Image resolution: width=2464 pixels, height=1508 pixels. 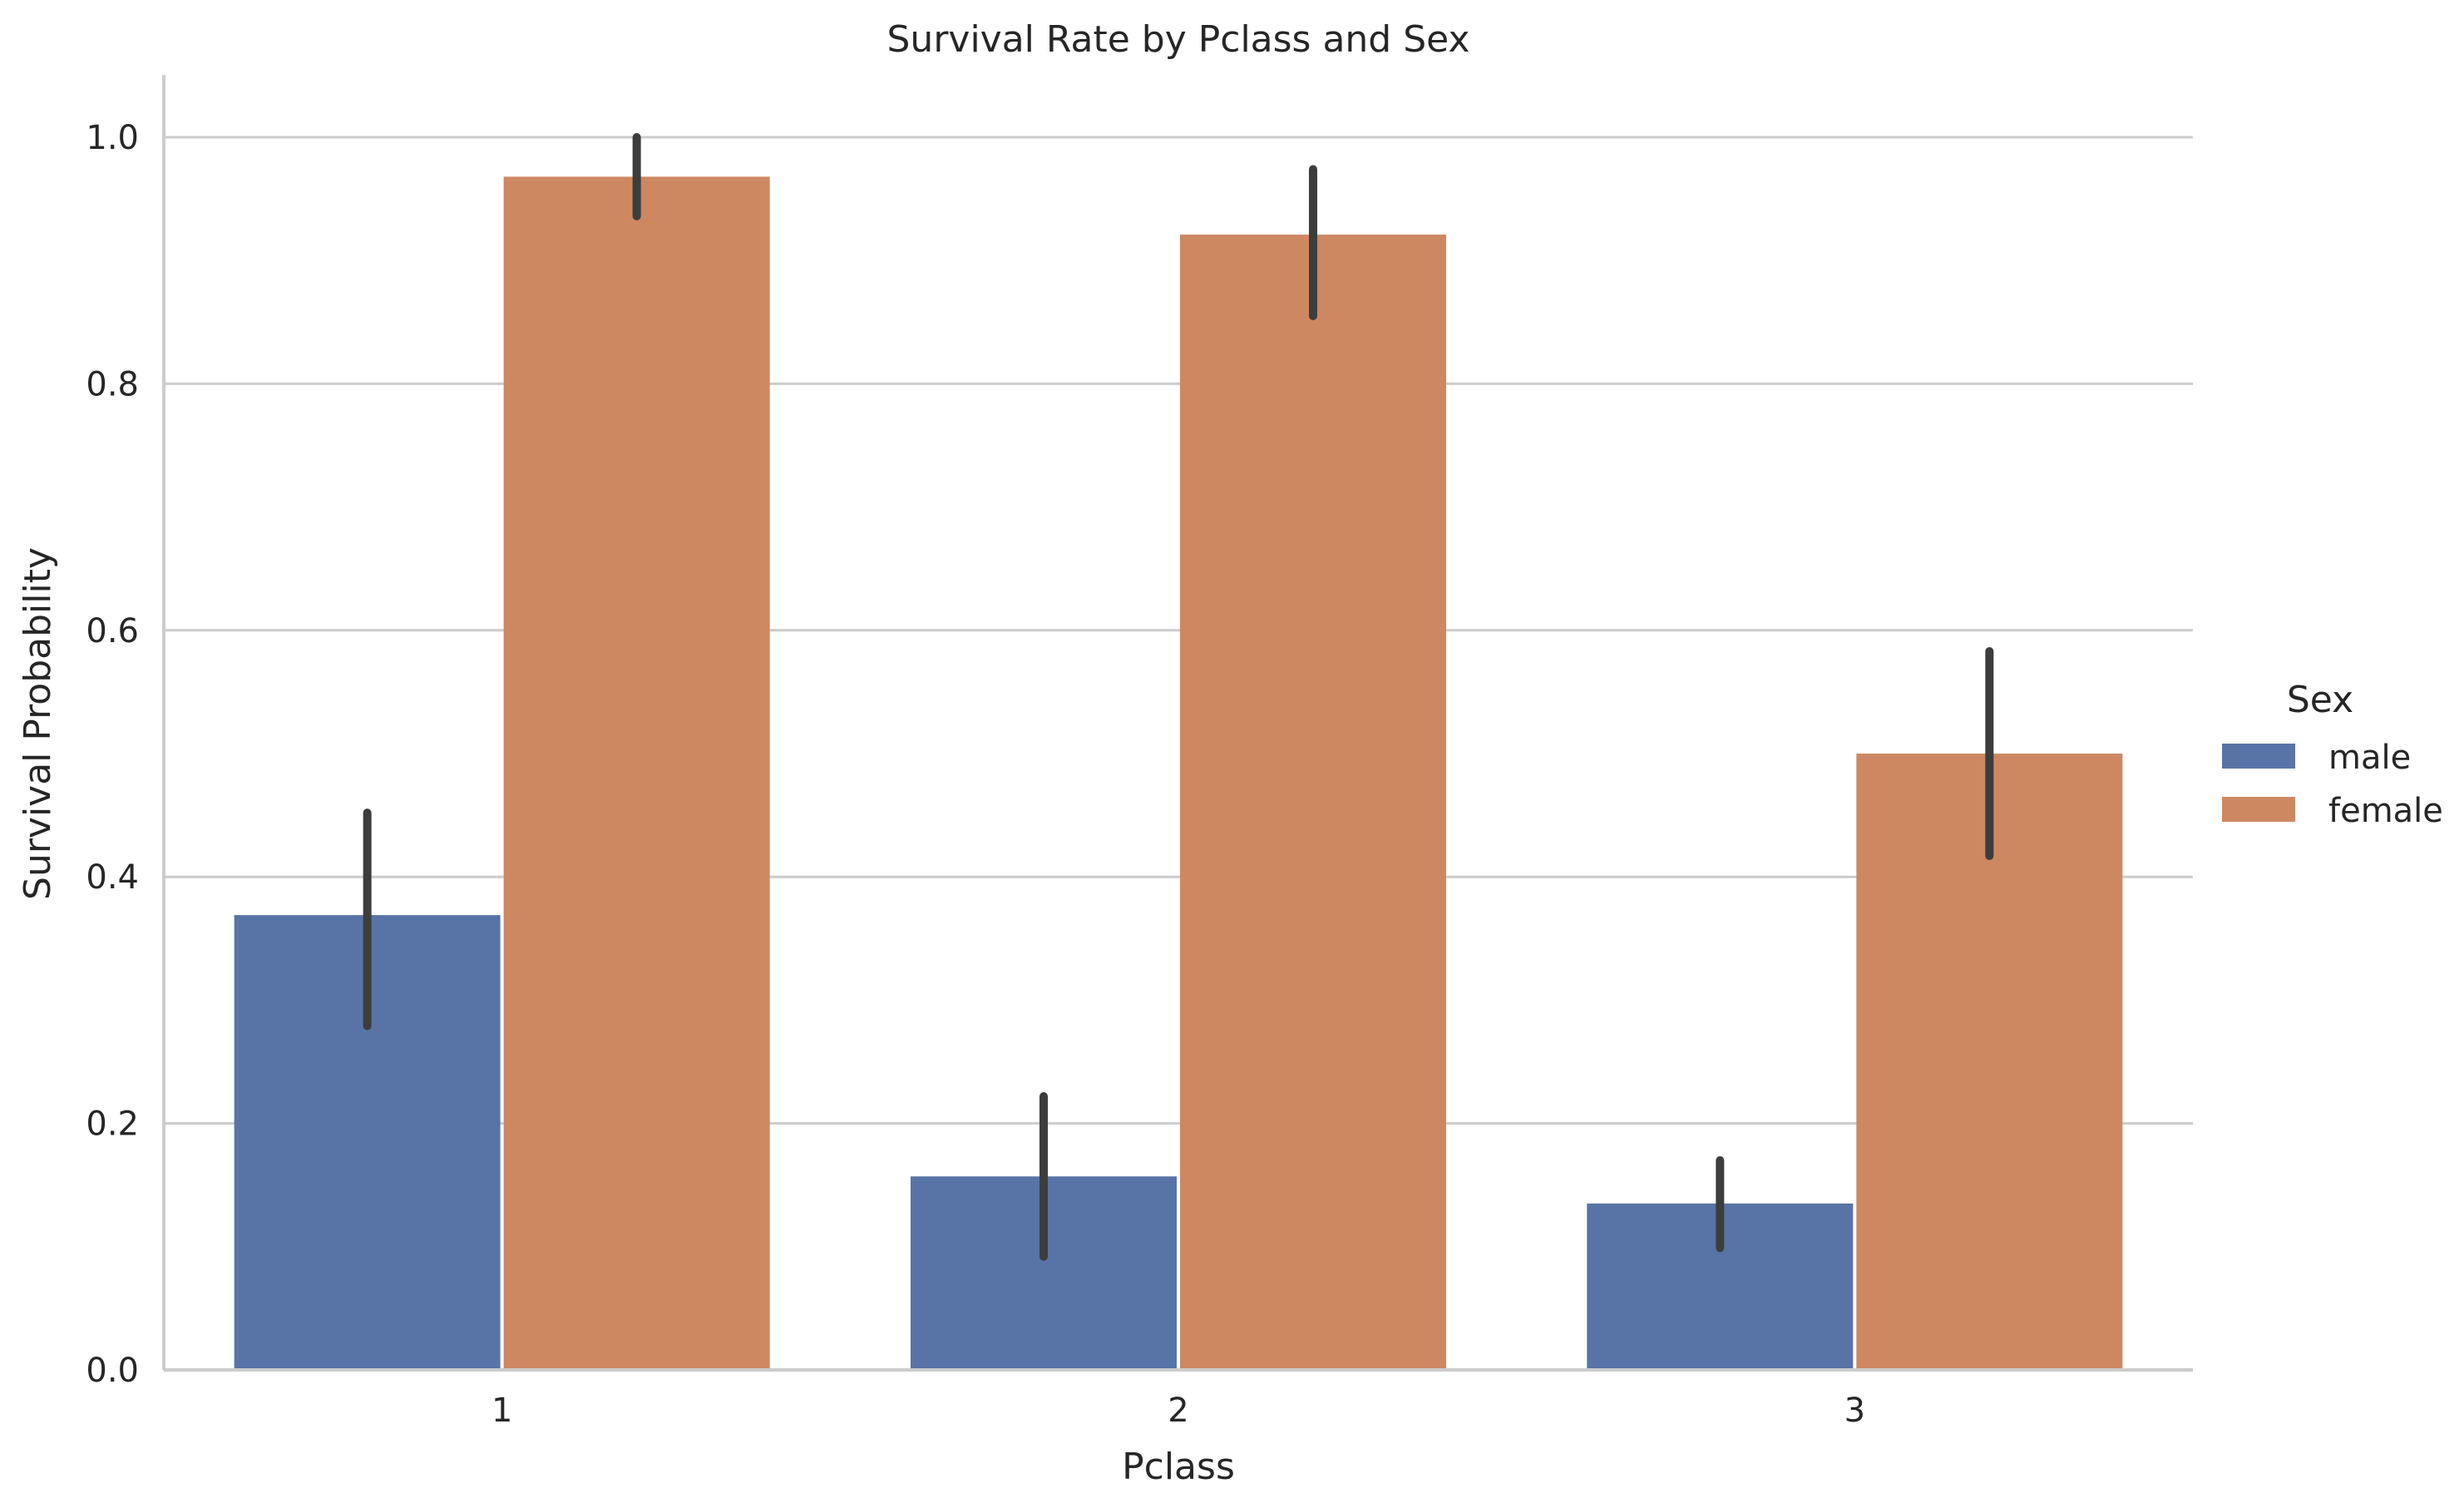 What do you see at coordinates (112, 1371) in the screenshot?
I see `y-tick-label: 0.0` at bounding box center [112, 1371].